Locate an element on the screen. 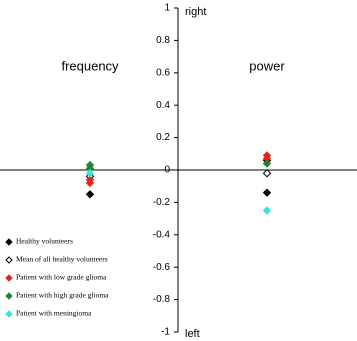 Image resolution: width=357 pixels, height=341 pixels. y-tick-label: 0.8 is located at coordinates (163, 40).